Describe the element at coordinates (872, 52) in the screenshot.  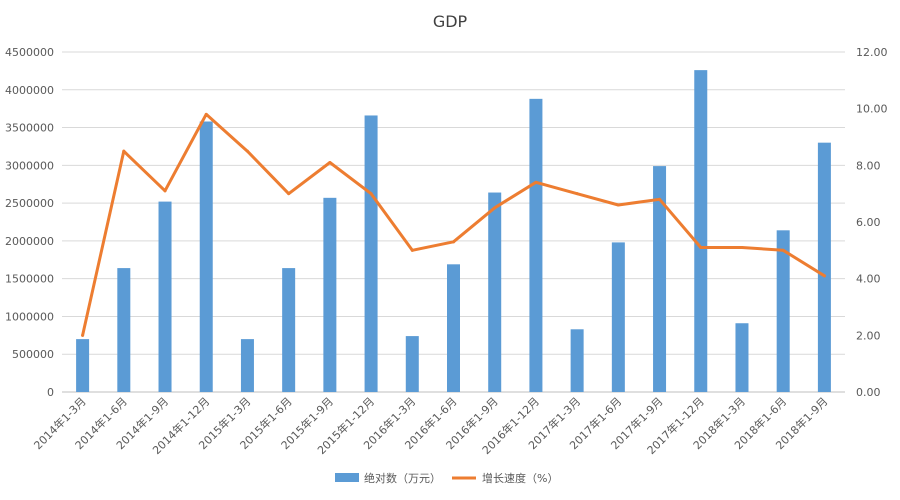
I see `right-axis-tick-label: 12.00` at that location.